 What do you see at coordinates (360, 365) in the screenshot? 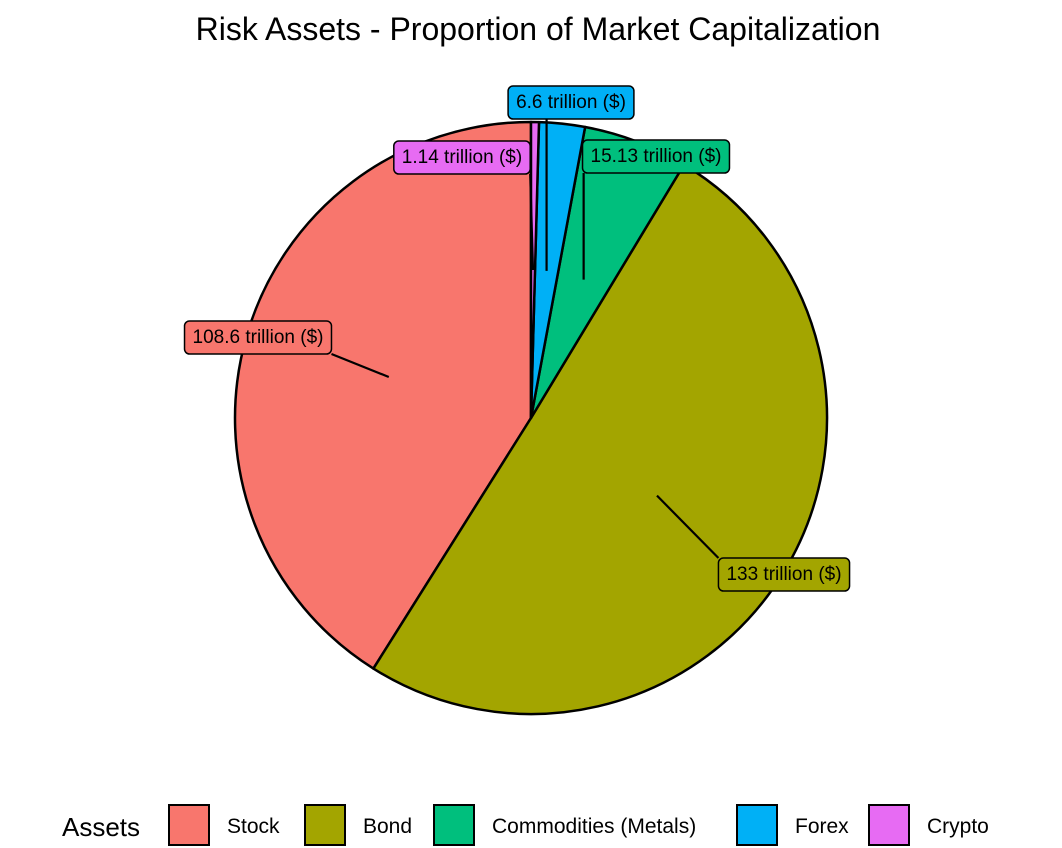
I see `leader-line-stock` at bounding box center [360, 365].